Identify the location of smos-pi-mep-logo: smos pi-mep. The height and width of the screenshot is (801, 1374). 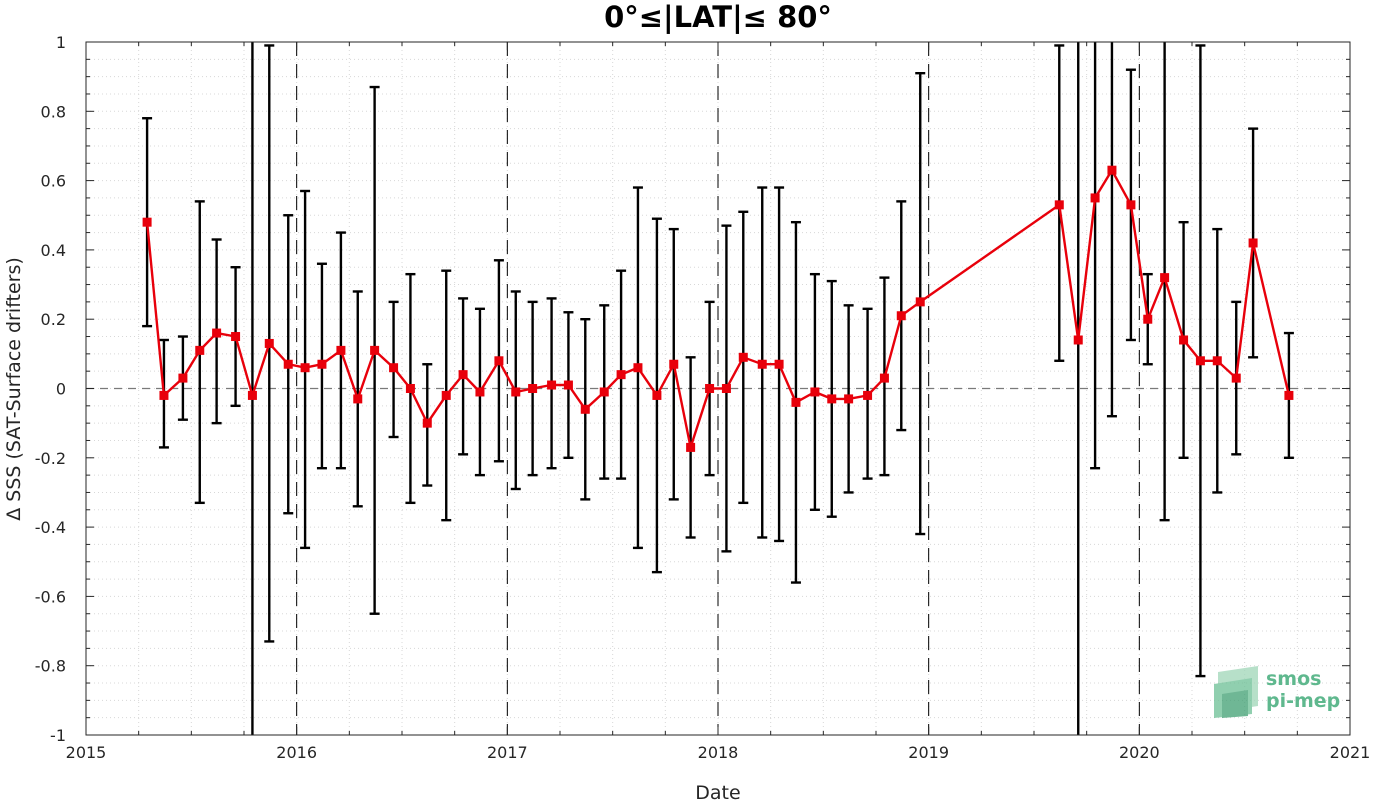
(1277, 692).